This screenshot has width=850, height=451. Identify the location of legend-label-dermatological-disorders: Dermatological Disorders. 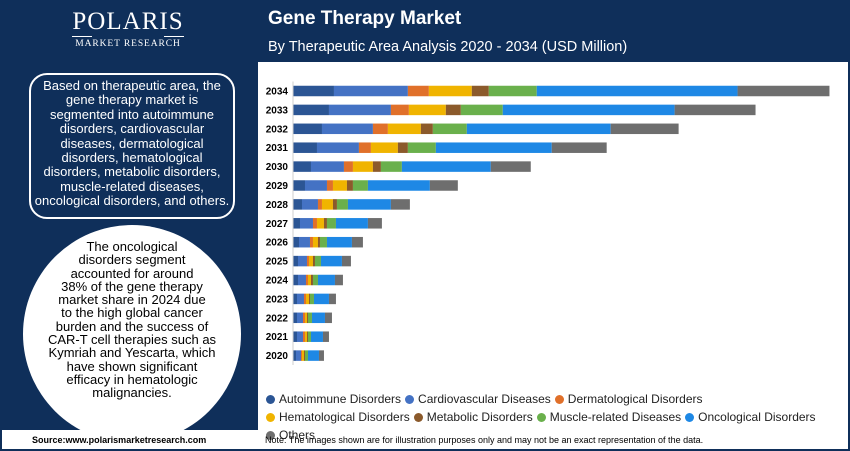
(635, 399).